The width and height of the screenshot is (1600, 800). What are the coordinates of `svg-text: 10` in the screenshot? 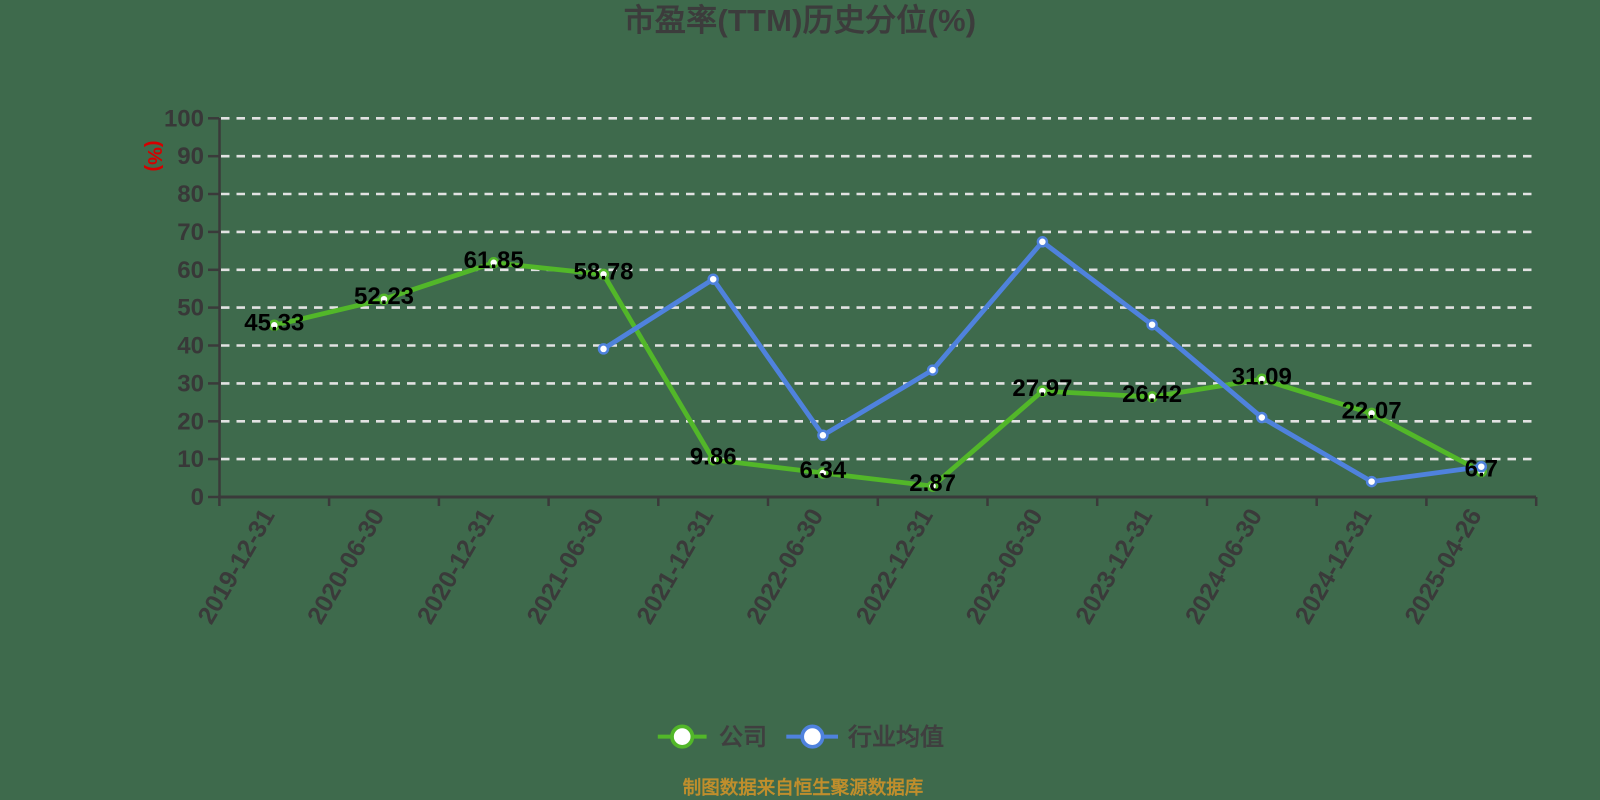 It's located at (190, 459).